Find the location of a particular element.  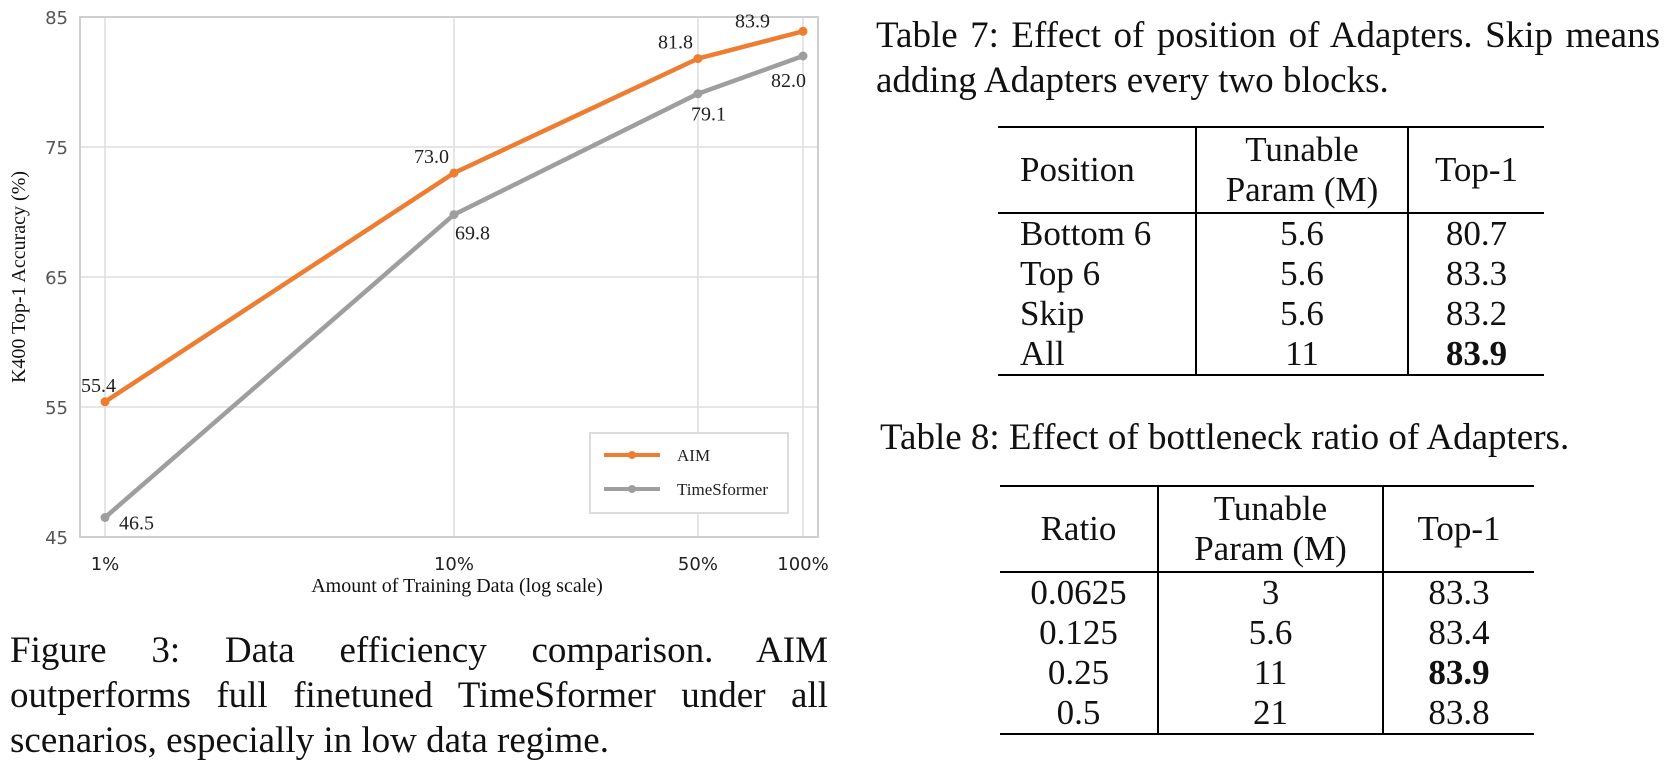

table7-top1: 83.3 is located at coordinates (1475, 274).